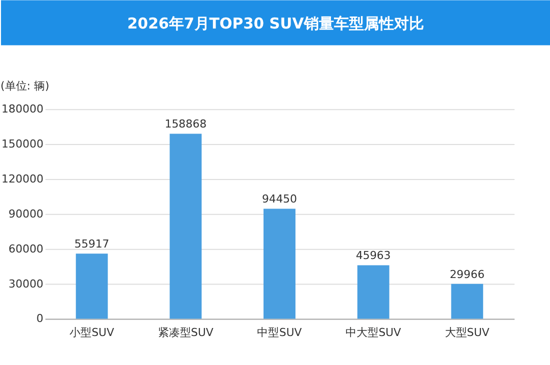 The image size is (550, 365). I want to click on data-label: 55917, so click(92, 244).